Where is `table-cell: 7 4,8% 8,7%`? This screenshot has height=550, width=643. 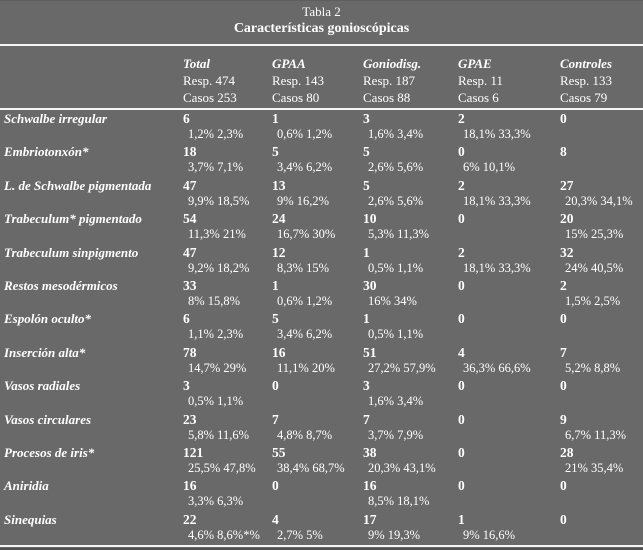 table-cell: 7 4,8% 8,7% is located at coordinates (317, 427).